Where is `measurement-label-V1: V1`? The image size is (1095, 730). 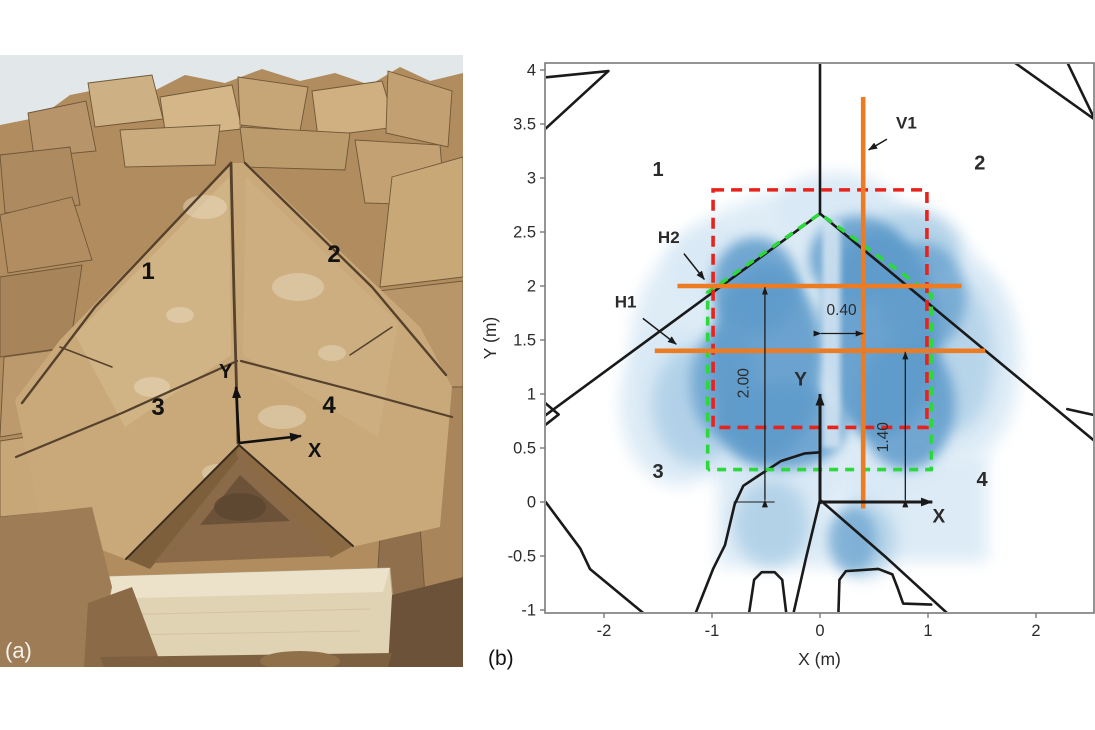
measurement-label-V1: V1 is located at coordinates (906, 122).